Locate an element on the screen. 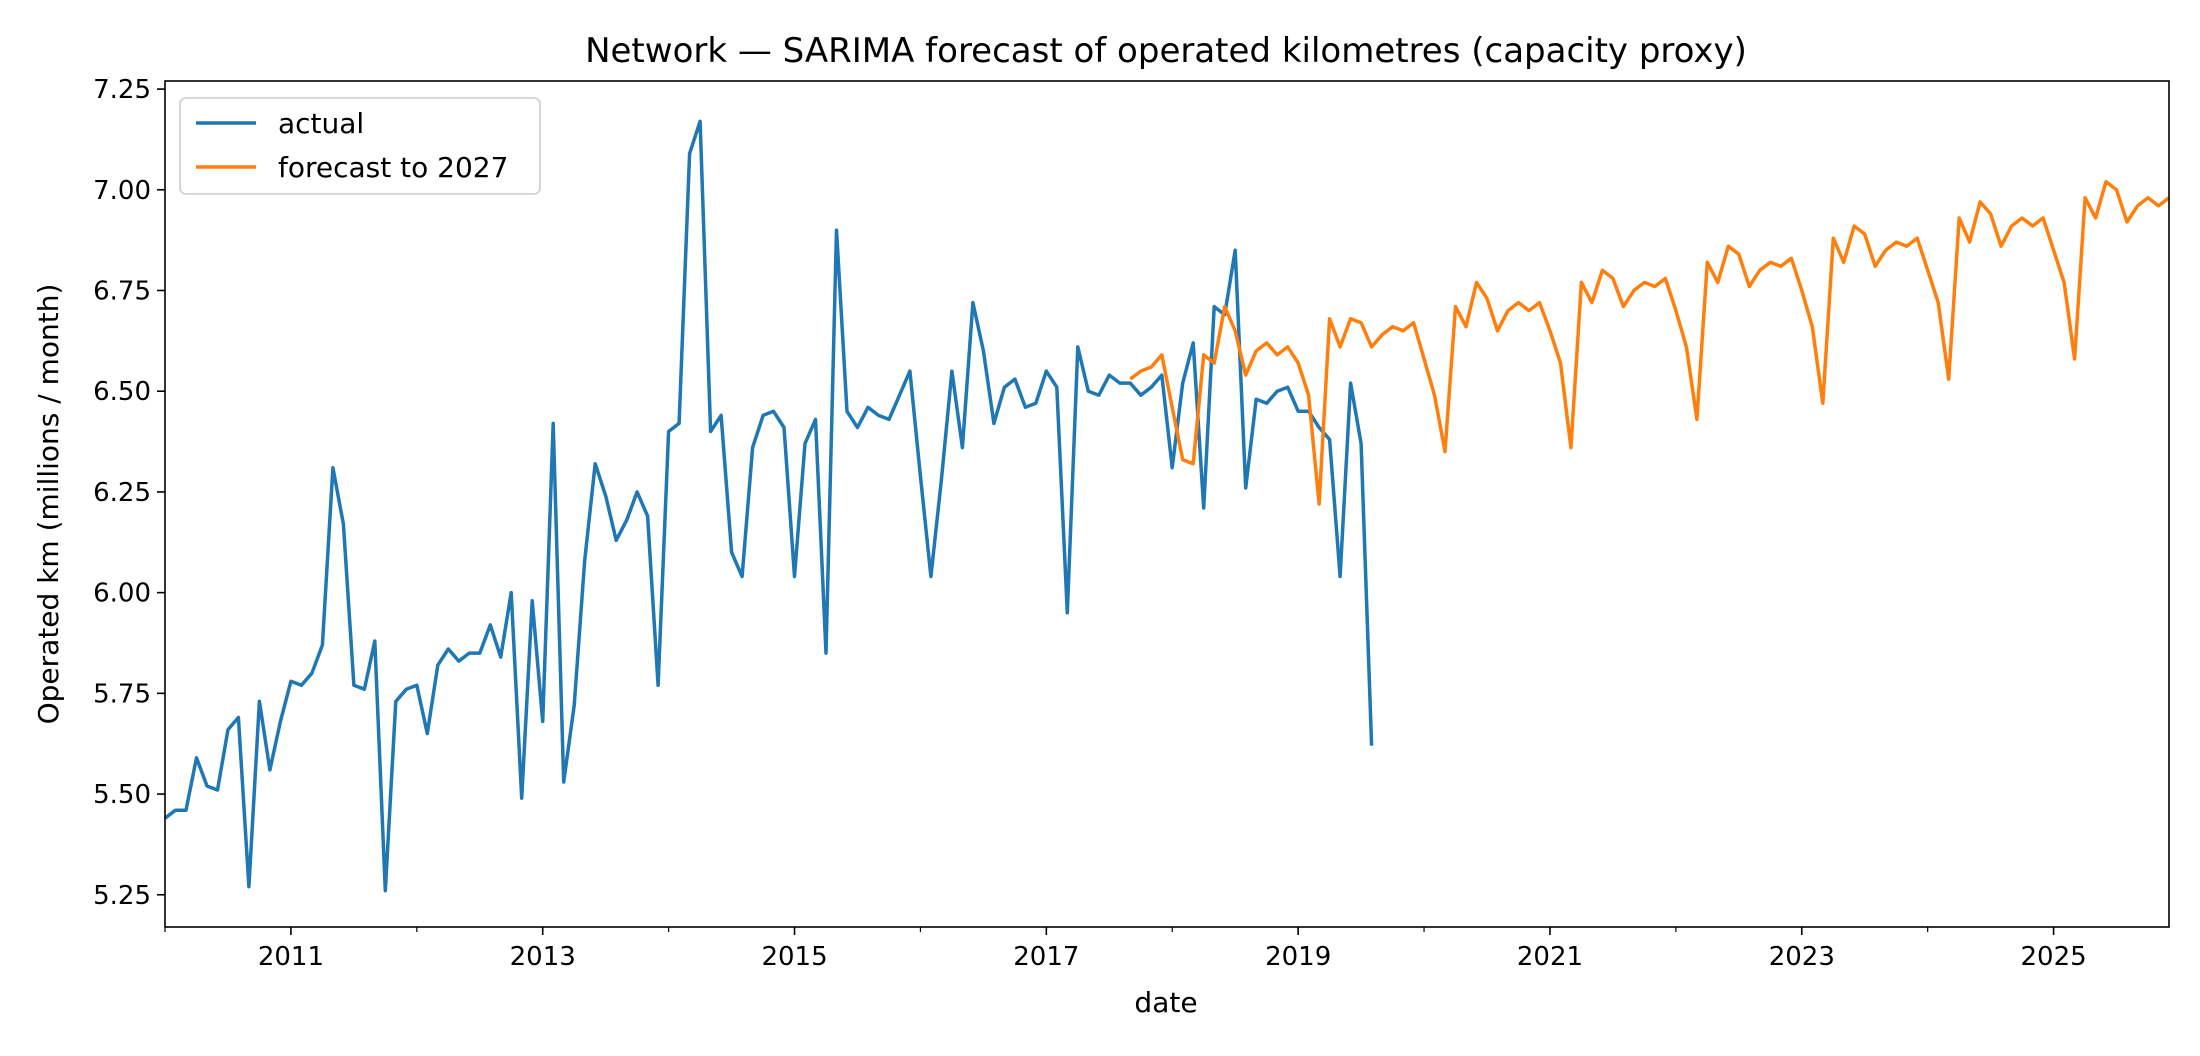 This screenshot has width=2200, height=1056. legend-box is located at coordinates (360, 146).